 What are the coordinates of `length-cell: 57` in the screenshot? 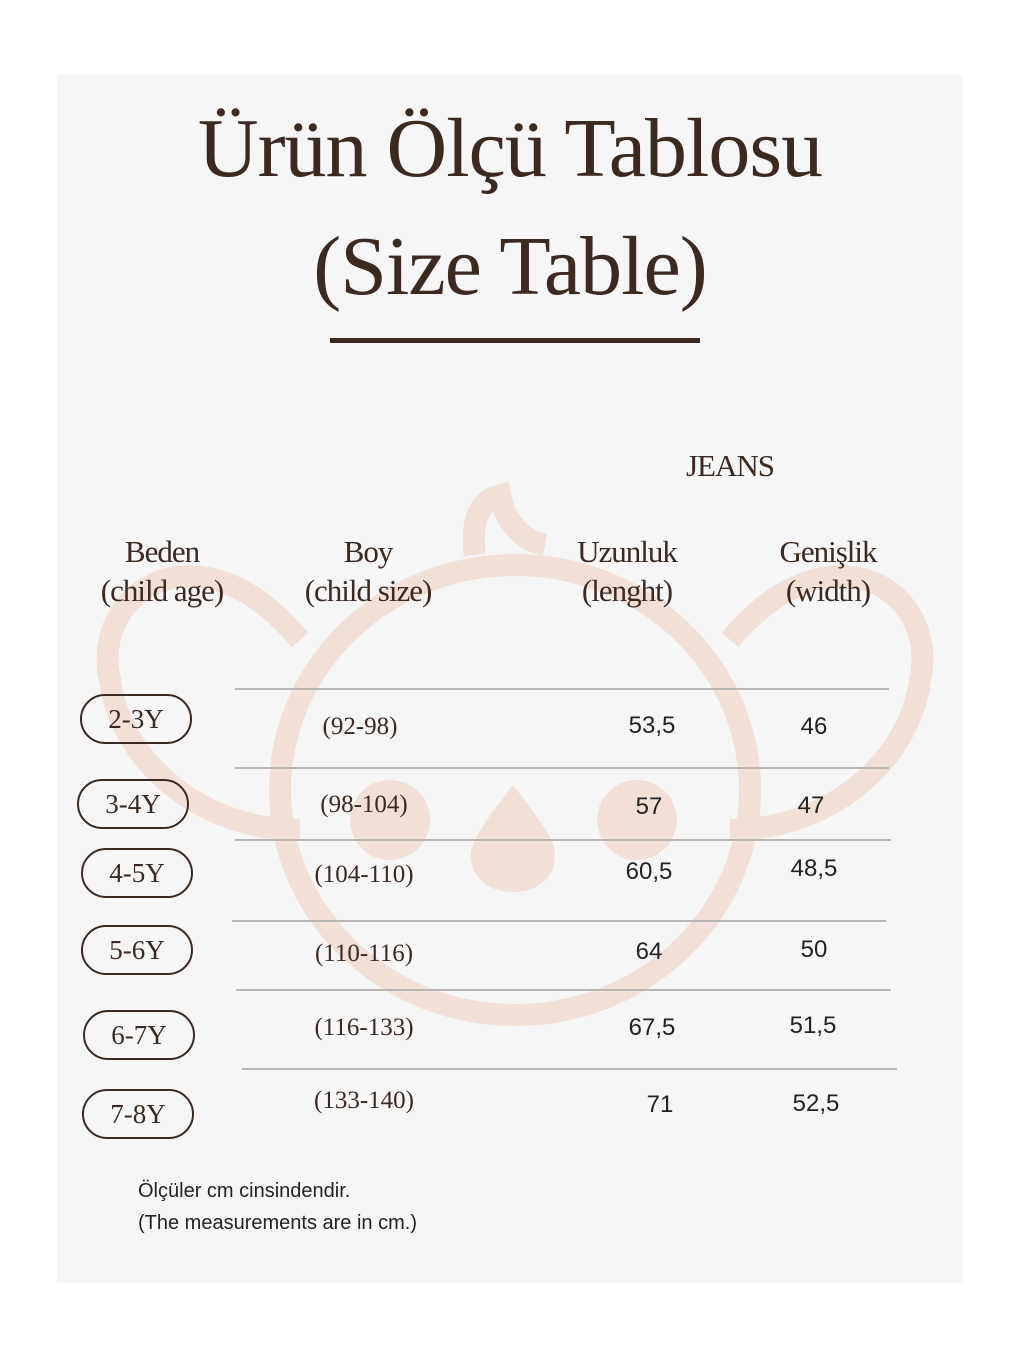 It's located at (649, 806).